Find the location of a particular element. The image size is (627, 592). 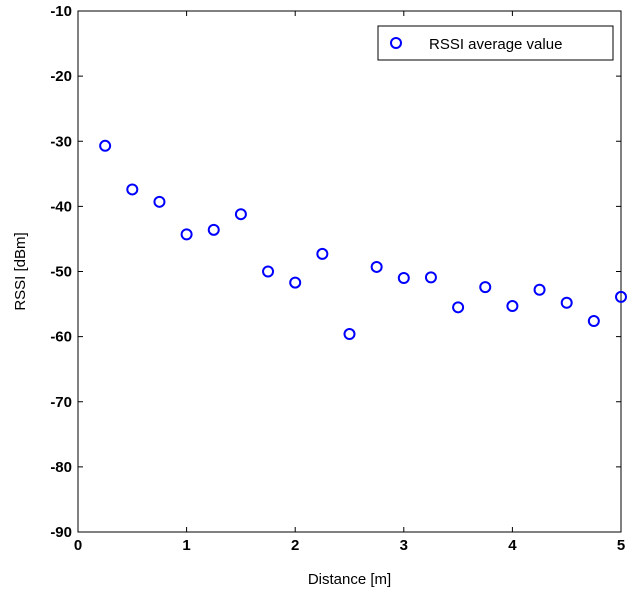

y-tick-label: -70 is located at coordinates (61, 402).